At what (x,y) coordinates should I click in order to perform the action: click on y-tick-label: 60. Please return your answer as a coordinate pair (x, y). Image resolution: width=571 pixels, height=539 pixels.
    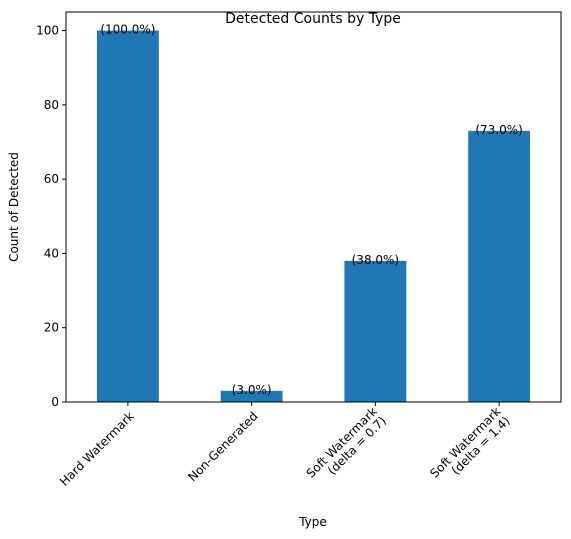
    Looking at the image, I should click on (51, 179).